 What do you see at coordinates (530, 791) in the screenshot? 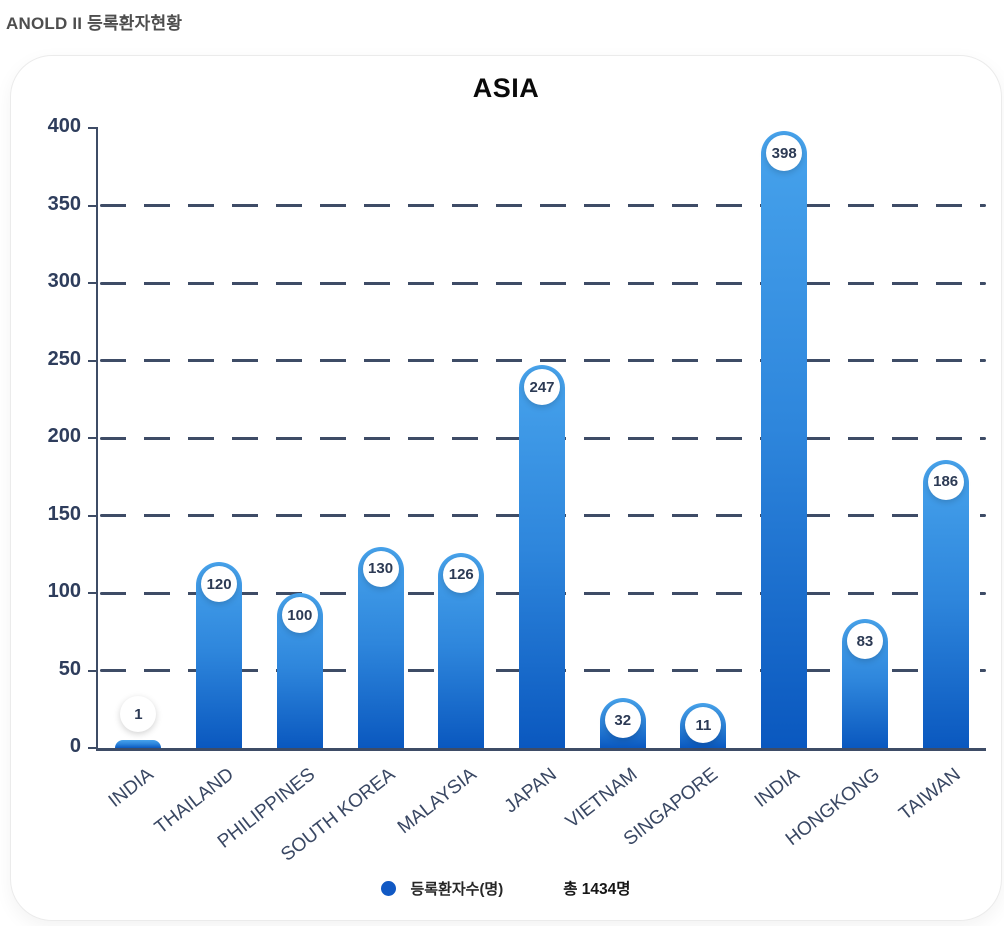
I see `x-axis-category-label: JAPAN` at bounding box center [530, 791].